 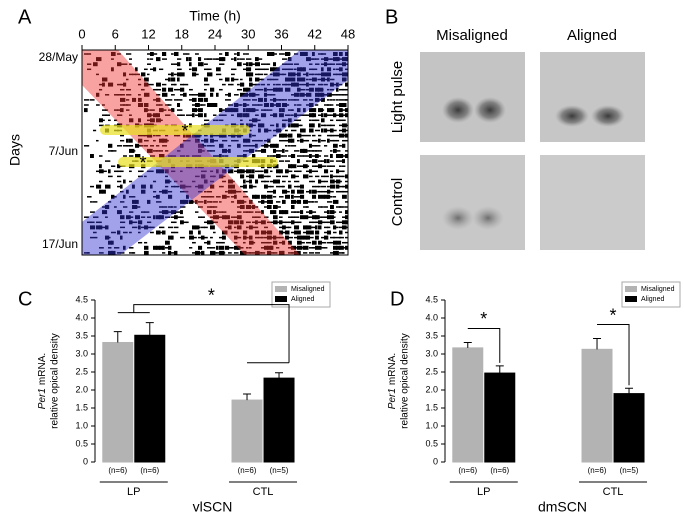 I want to click on legend-swatch, so click(x=281, y=289).